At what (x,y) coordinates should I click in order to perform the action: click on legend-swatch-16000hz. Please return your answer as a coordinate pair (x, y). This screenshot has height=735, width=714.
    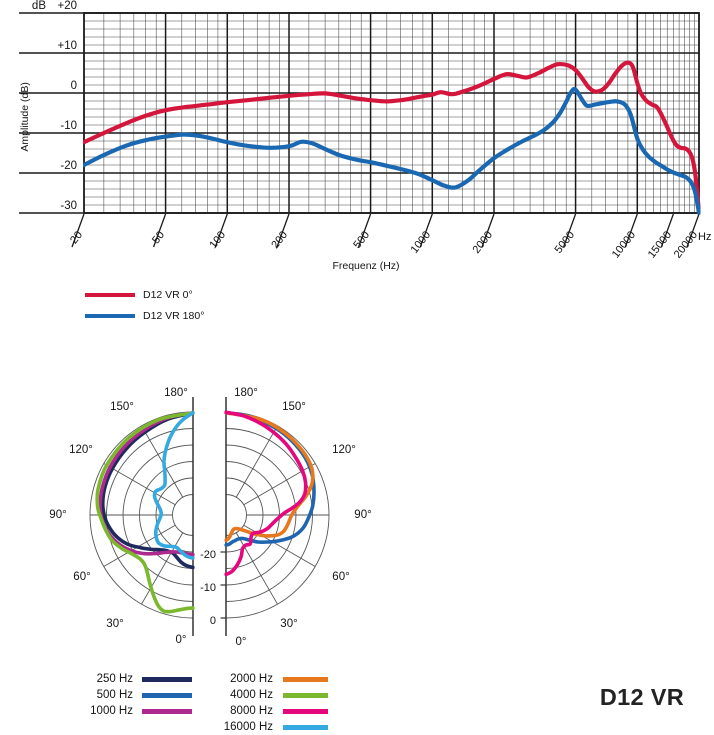
    Looking at the image, I should click on (305, 727).